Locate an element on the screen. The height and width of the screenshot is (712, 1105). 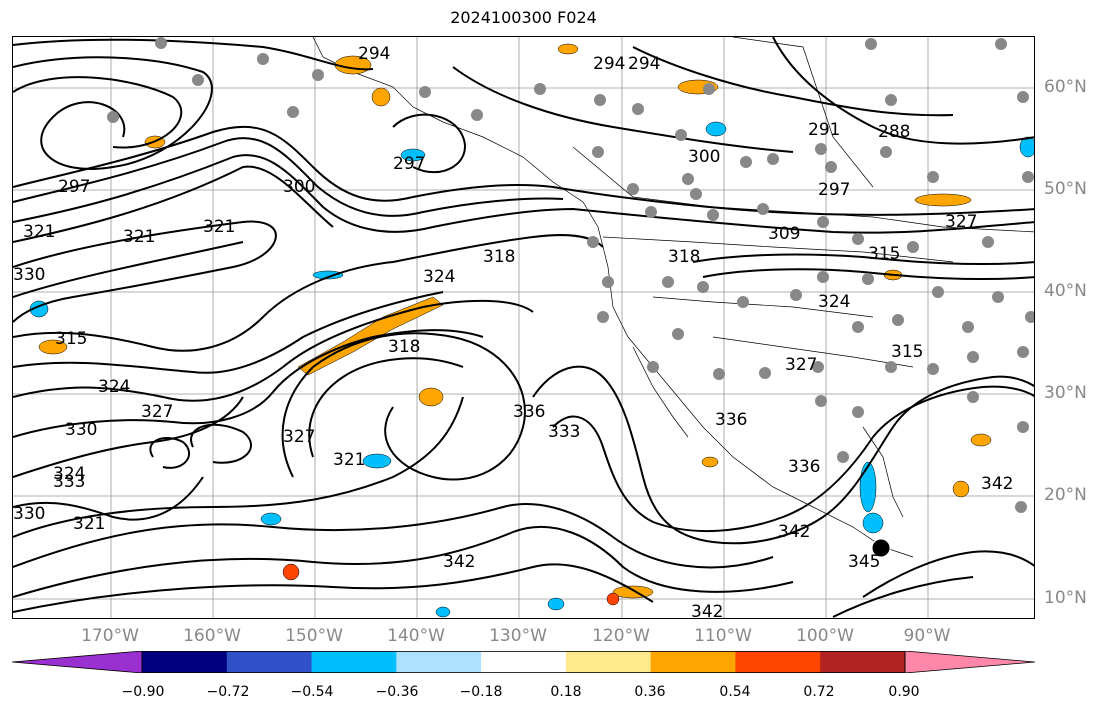
colorbar-tick: −0.18 is located at coordinates (481, 692).